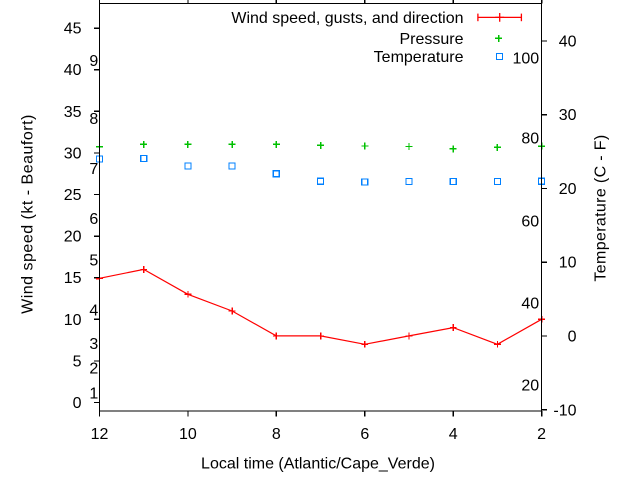  I want to click on svg-text: 7, so click(93, 169).